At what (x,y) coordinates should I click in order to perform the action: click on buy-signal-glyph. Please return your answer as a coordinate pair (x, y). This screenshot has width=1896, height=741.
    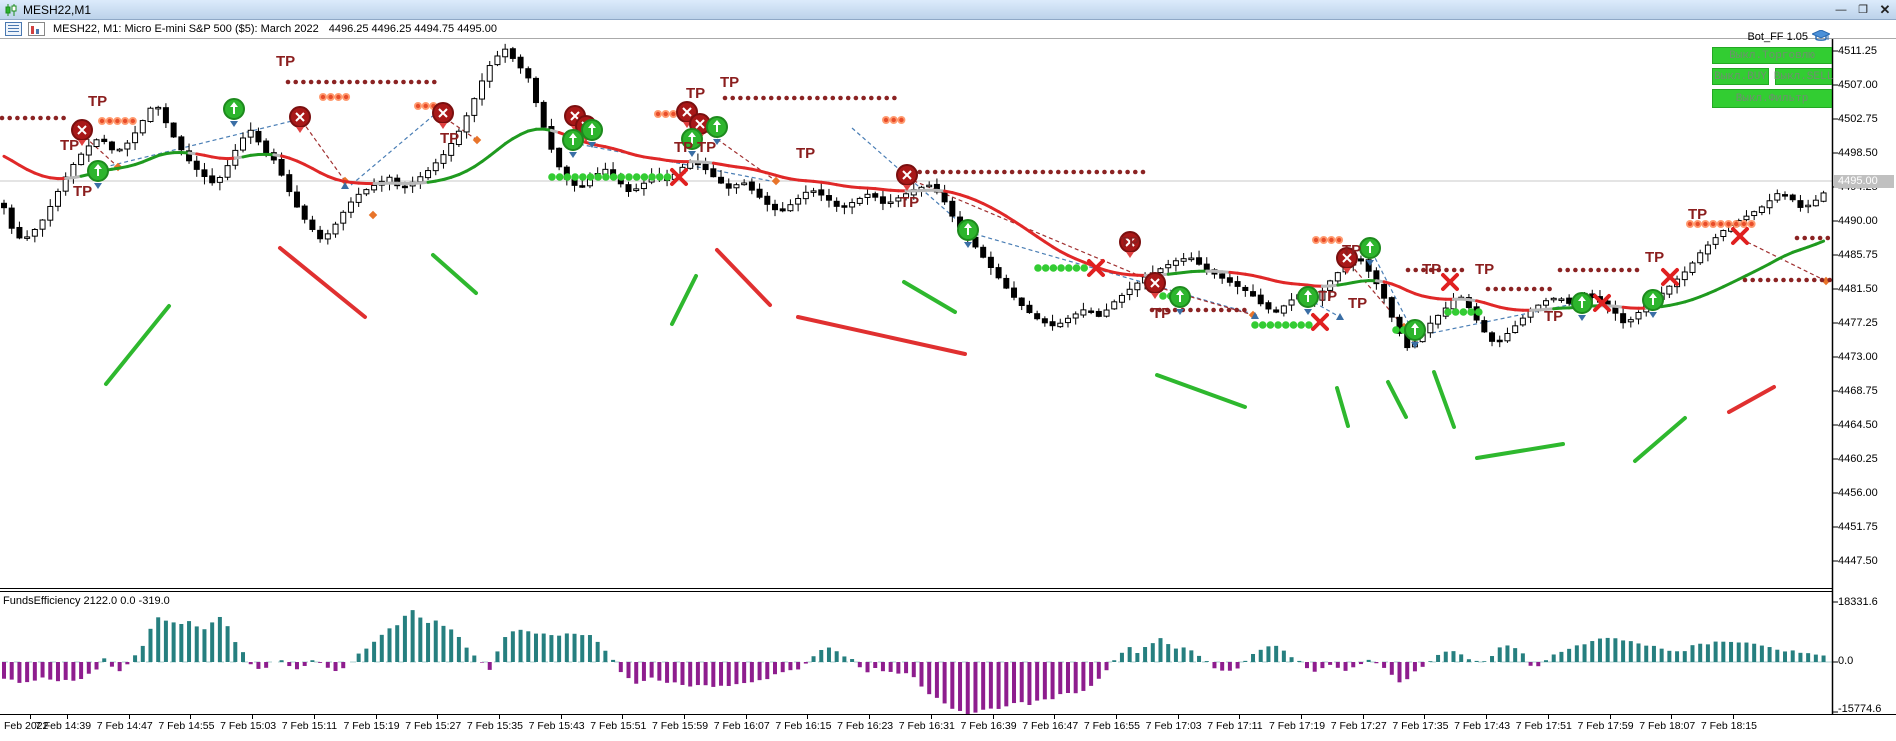
    Looking at the image, I should click on (98, 166).